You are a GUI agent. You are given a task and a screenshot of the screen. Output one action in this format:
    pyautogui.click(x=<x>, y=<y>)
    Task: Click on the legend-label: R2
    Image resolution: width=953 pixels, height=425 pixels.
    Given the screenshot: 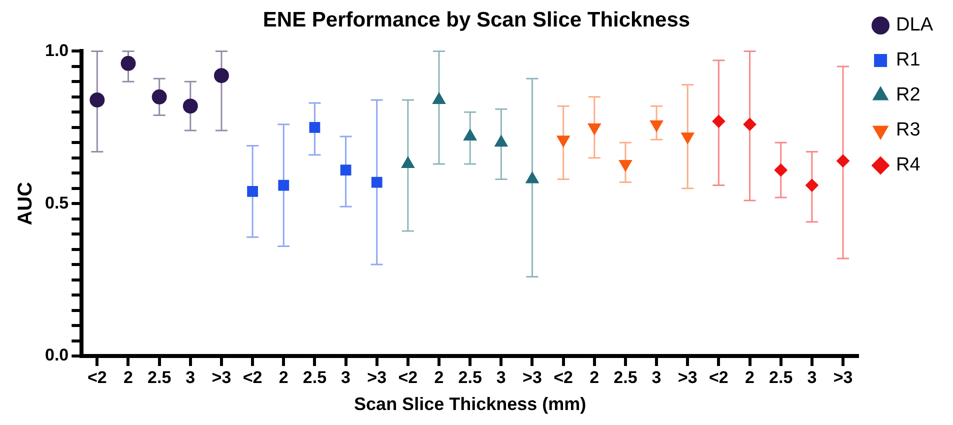 What is the action you would take?
    pyautogui.click(x=908, y=95)
    